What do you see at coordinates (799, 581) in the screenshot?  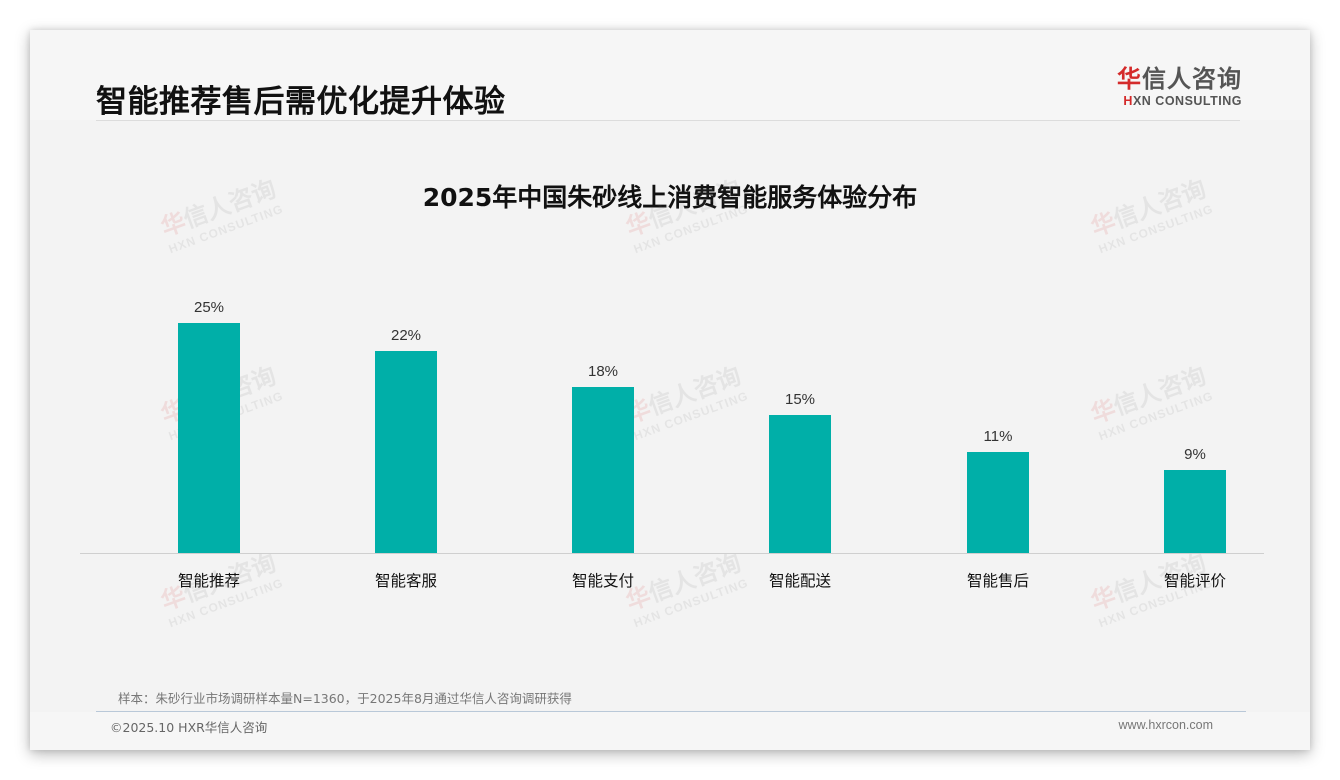 I see `x-axis-category-label: 智能配送` at bounding box center [799, 581].